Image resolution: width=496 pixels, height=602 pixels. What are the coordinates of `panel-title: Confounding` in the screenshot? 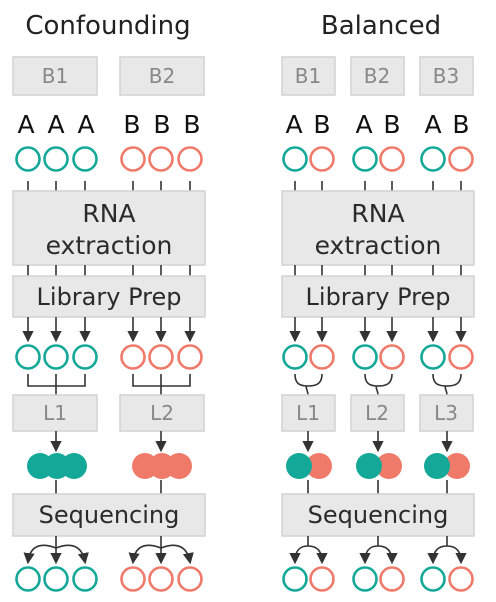 It's located at (107, 26).